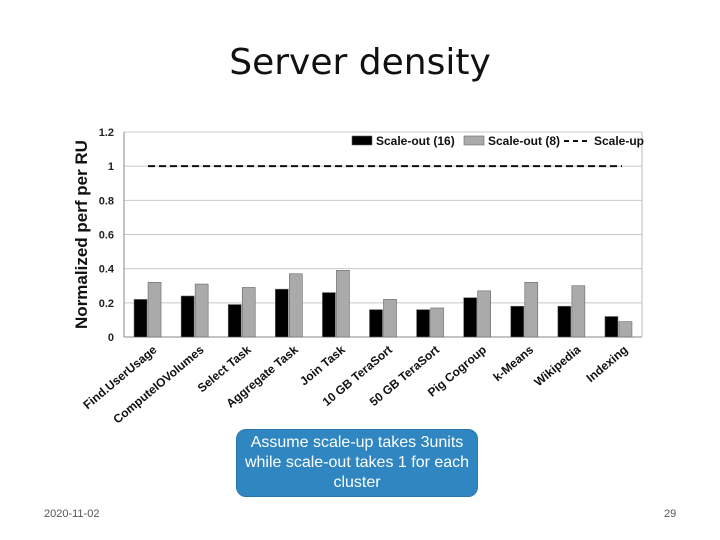  I want to click on x-tick-label: Indexing, so click(607, 364).